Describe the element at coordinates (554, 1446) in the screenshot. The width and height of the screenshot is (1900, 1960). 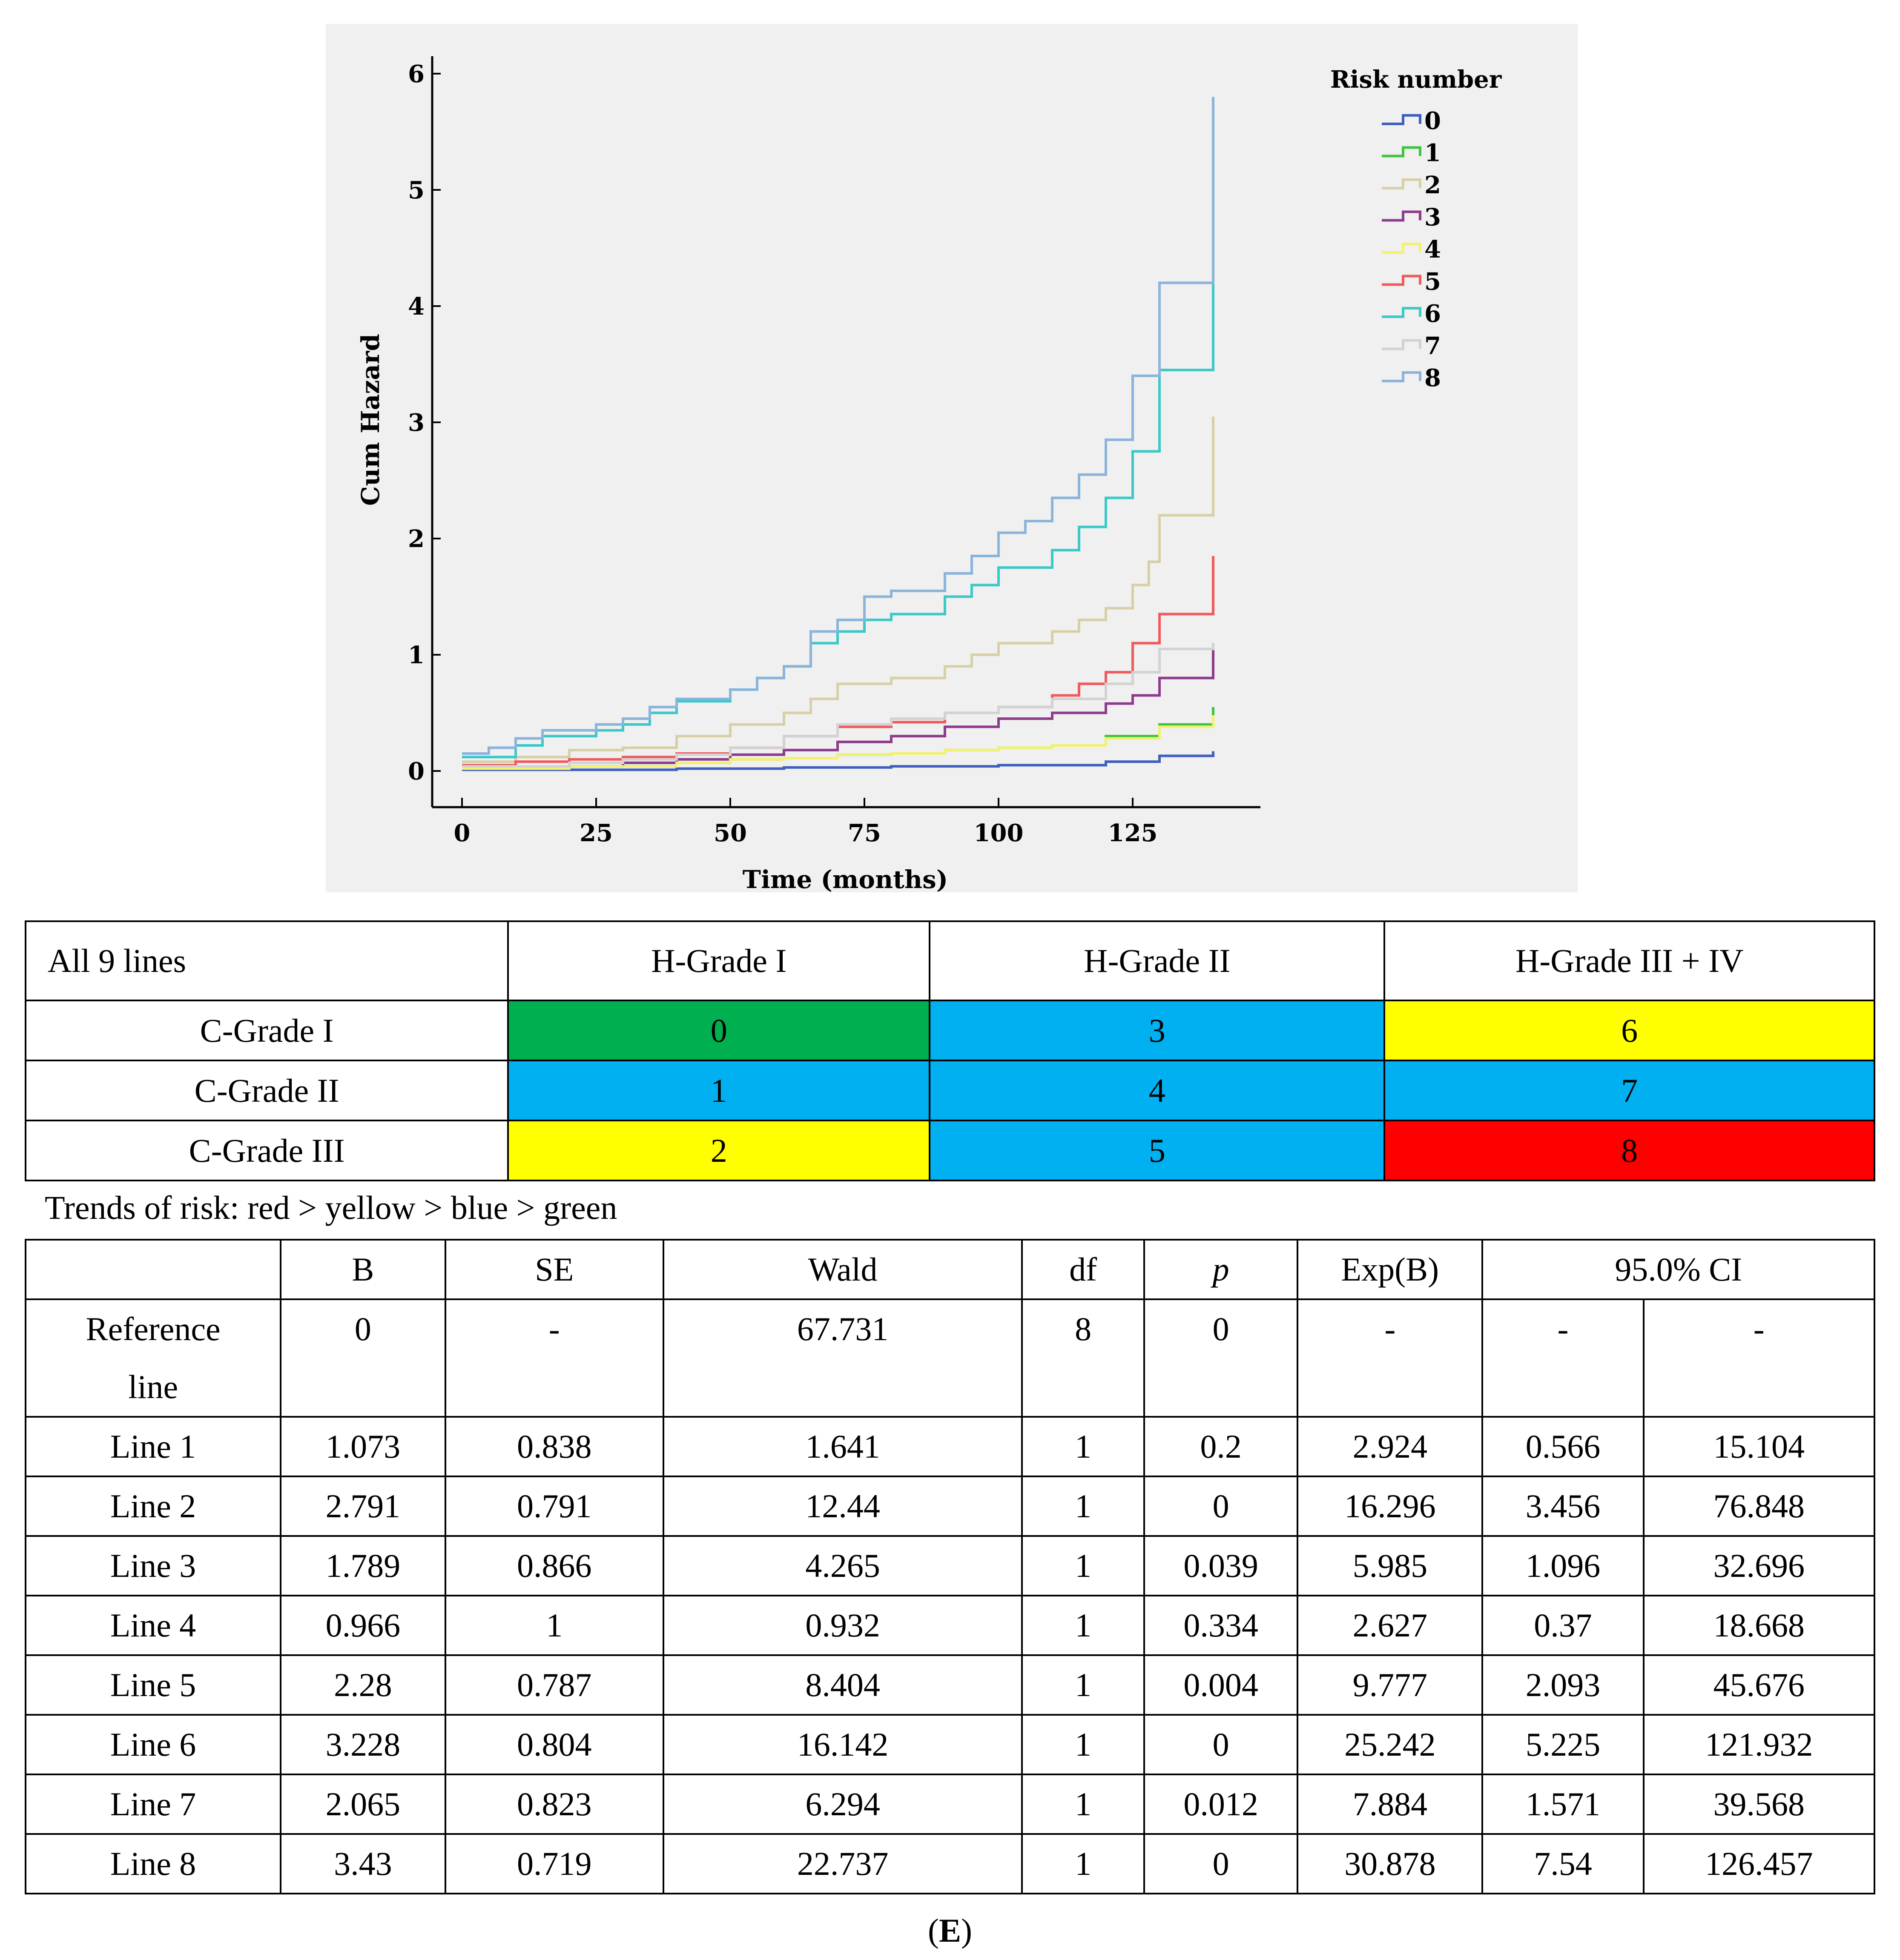
I see `coef-cell: 0.838` at that location.